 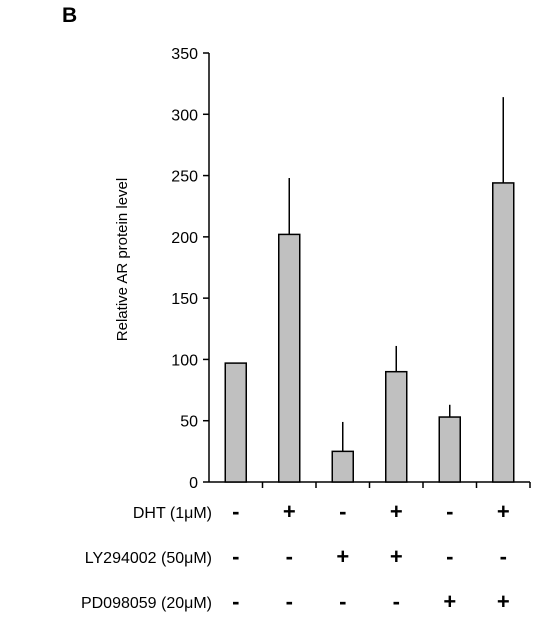 What do you see at coordinates (184, 115) in the screenshot?
I see `y-tick-label: 300` at bounding box center [184, 115].